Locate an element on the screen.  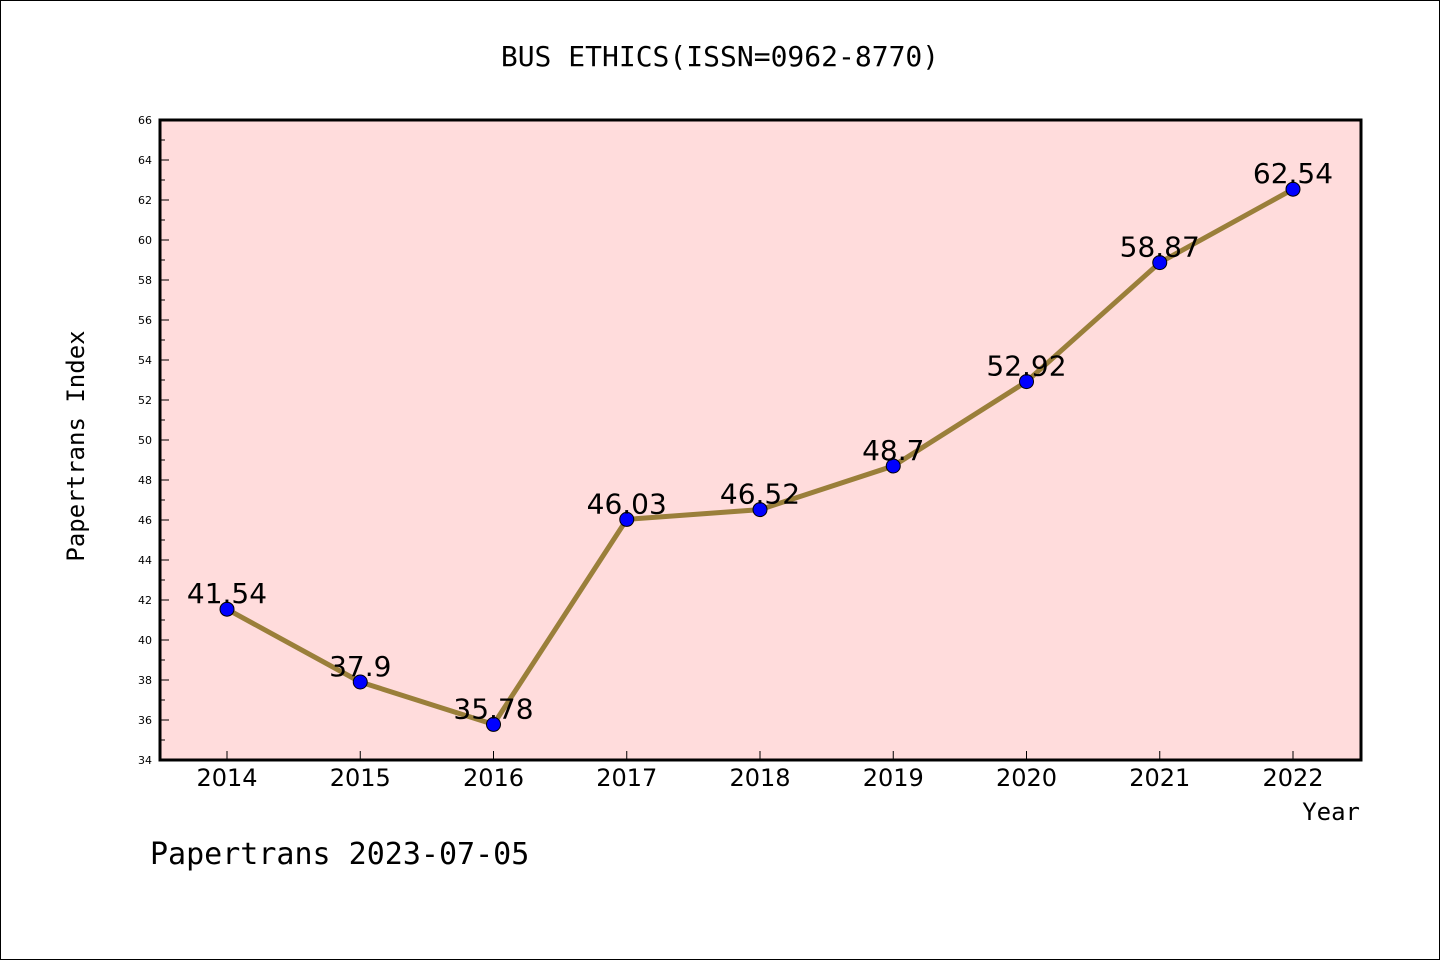
y-tick-label: 52 is located at coordinates (145, 400).